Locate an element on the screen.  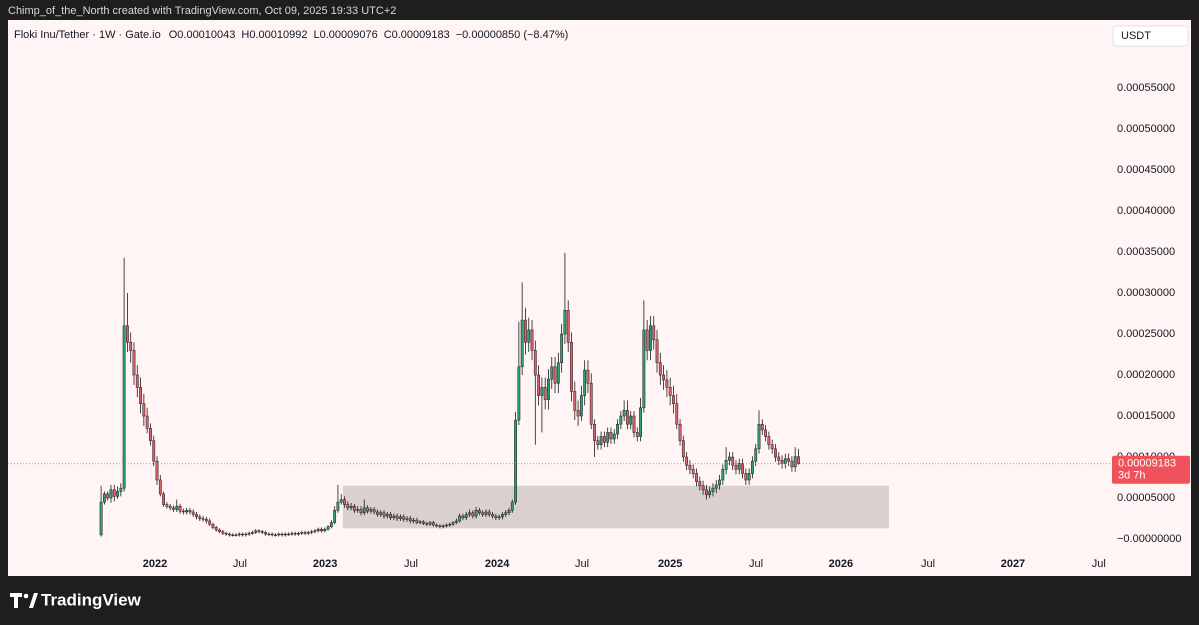
stat: −0.00000850 (−8.47%) is located at coordinates (512, 35).